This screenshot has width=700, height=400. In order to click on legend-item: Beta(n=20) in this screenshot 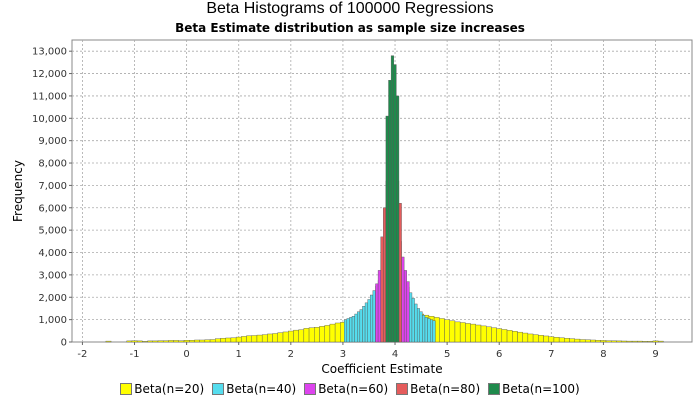, I will do `click(162, 389)`.